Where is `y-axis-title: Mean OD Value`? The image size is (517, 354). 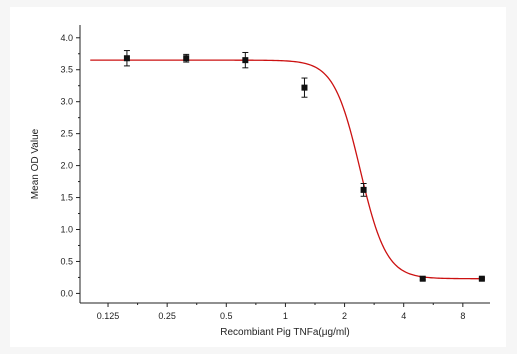 y-axis-title: Mean OD Value is located at coordinates (35, 163).